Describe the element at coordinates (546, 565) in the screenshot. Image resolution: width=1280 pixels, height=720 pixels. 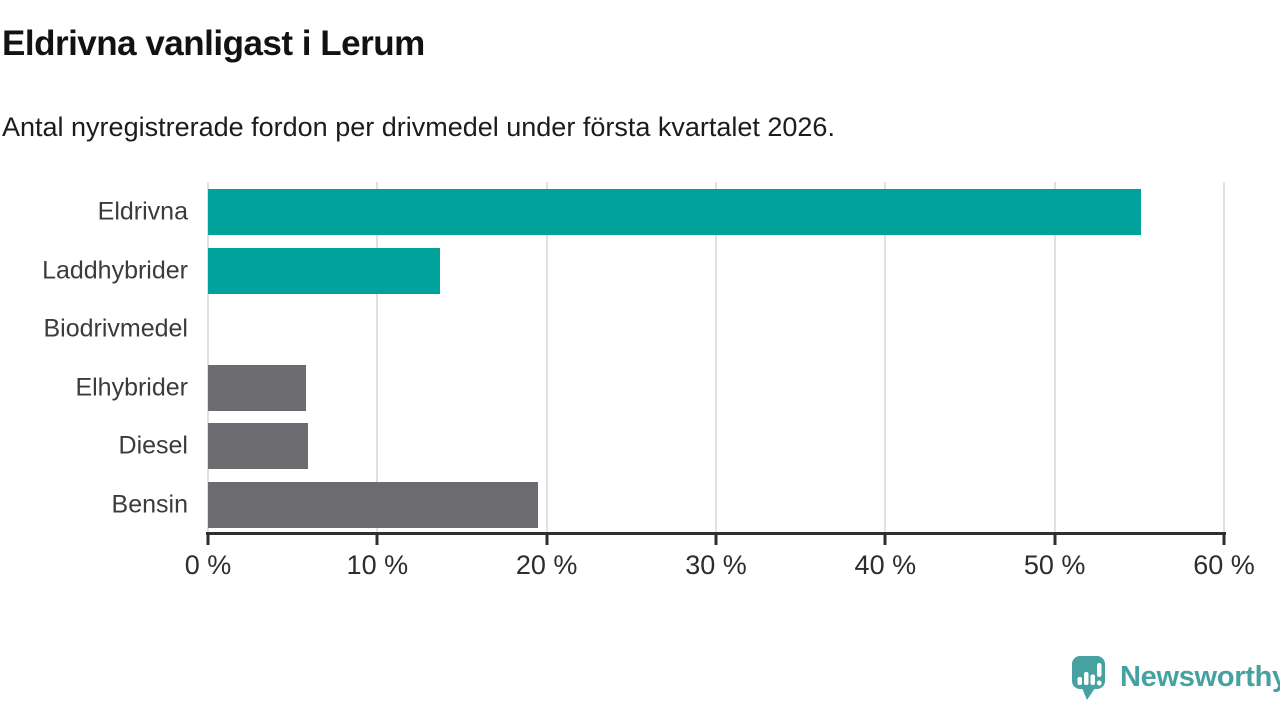
I see `x-tick-label: 20 %` at that location.